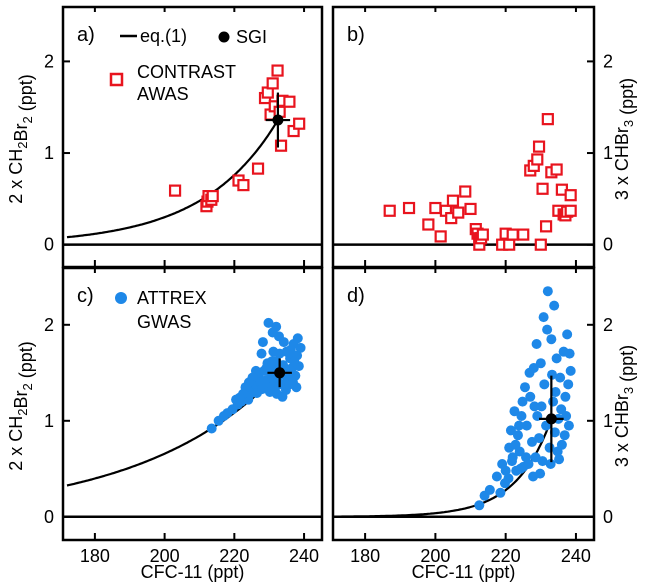  Describe the element at coordinates (49, 421) in the screenshot. I see `y-tick-label: 1` at that location.